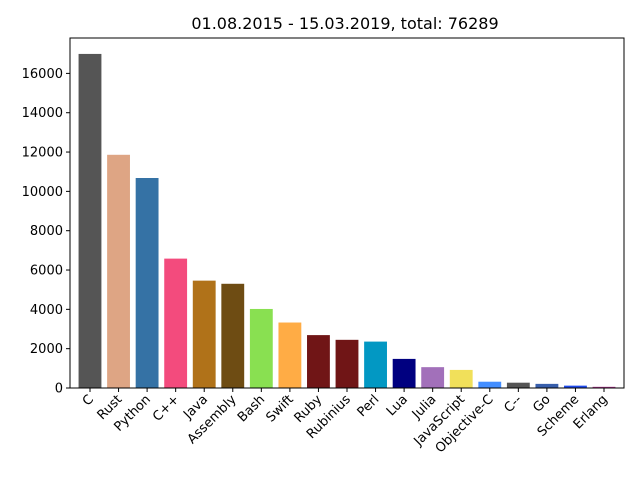 The width and height of the screenshot is (640, 480). Describe the element at coordinates (59, 389) in the screenshot. I see `y-tick-label: 0` at that location.